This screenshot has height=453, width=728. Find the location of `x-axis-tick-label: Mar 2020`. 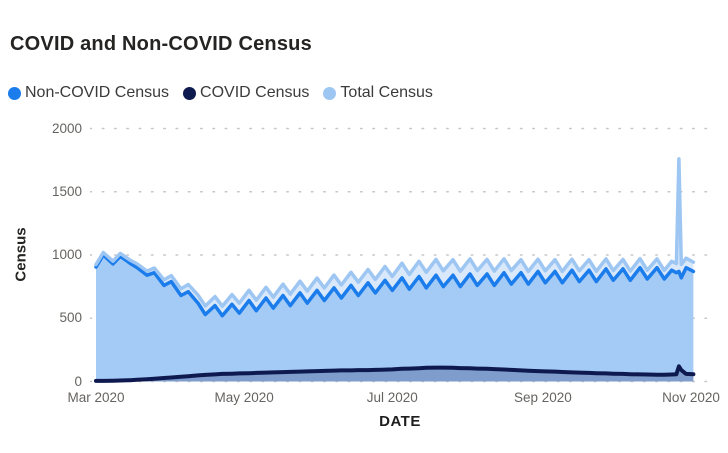

x-axis-tick-label: Mar 2020 is located at coordinates (96, 397).